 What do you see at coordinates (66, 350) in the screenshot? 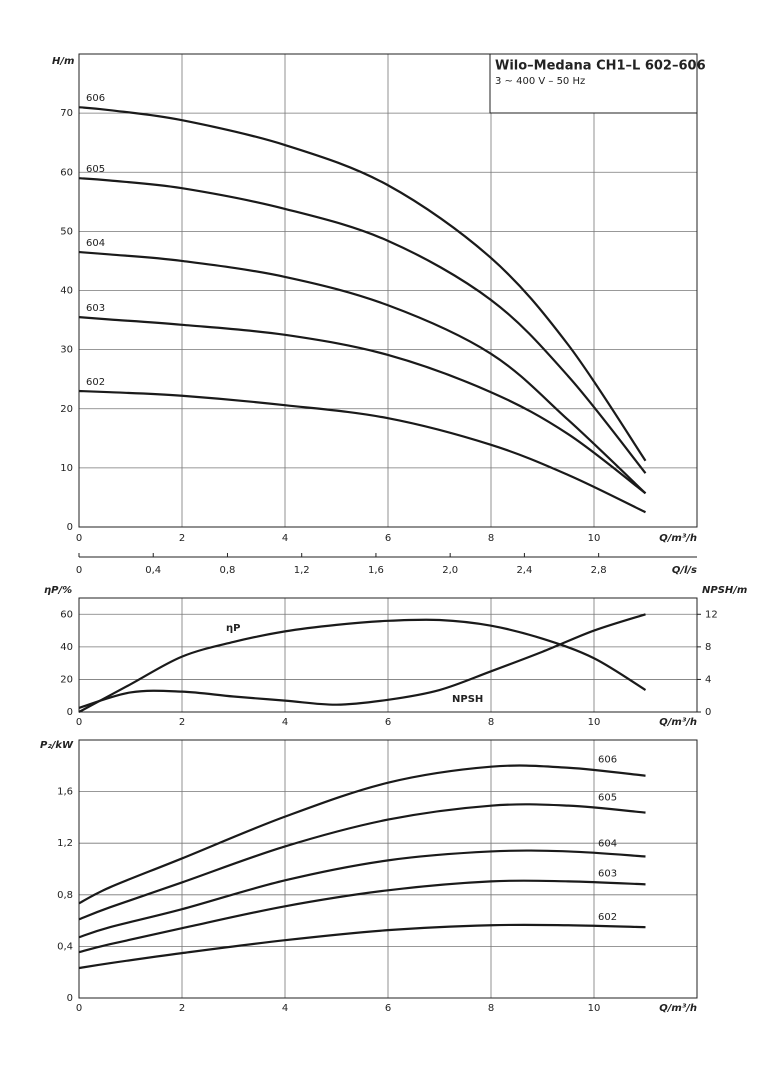
I see `y-tick-label: 30` at bounding box center [66, 350].